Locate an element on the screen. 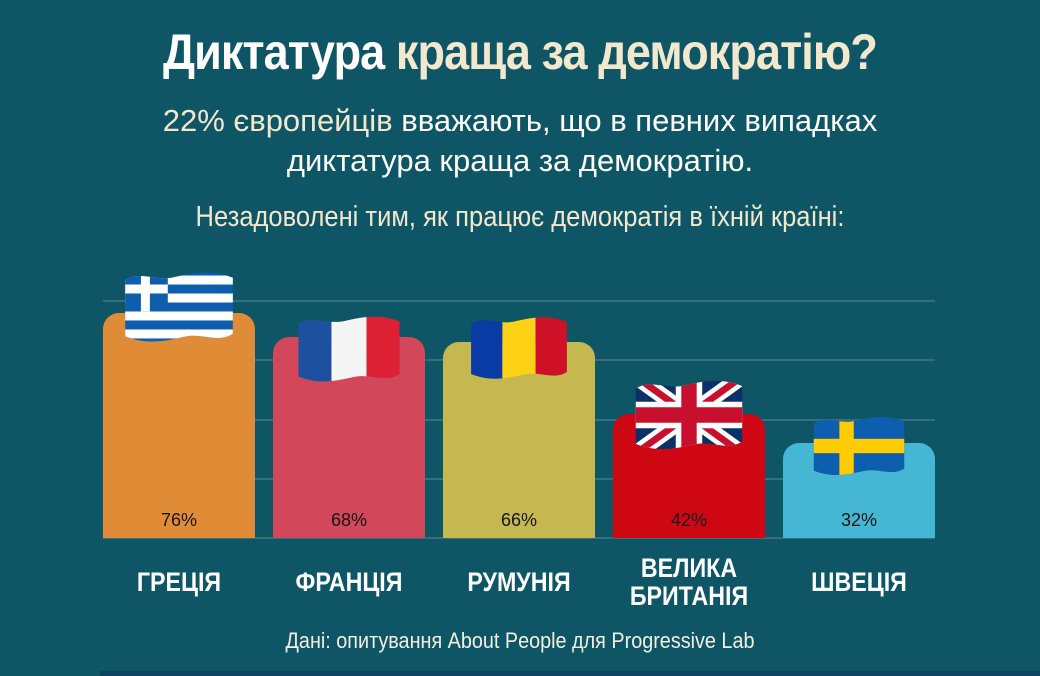 This screenshot has width=1040, height=676. bar-value-label: 32% is located at coordinates (859, 520).